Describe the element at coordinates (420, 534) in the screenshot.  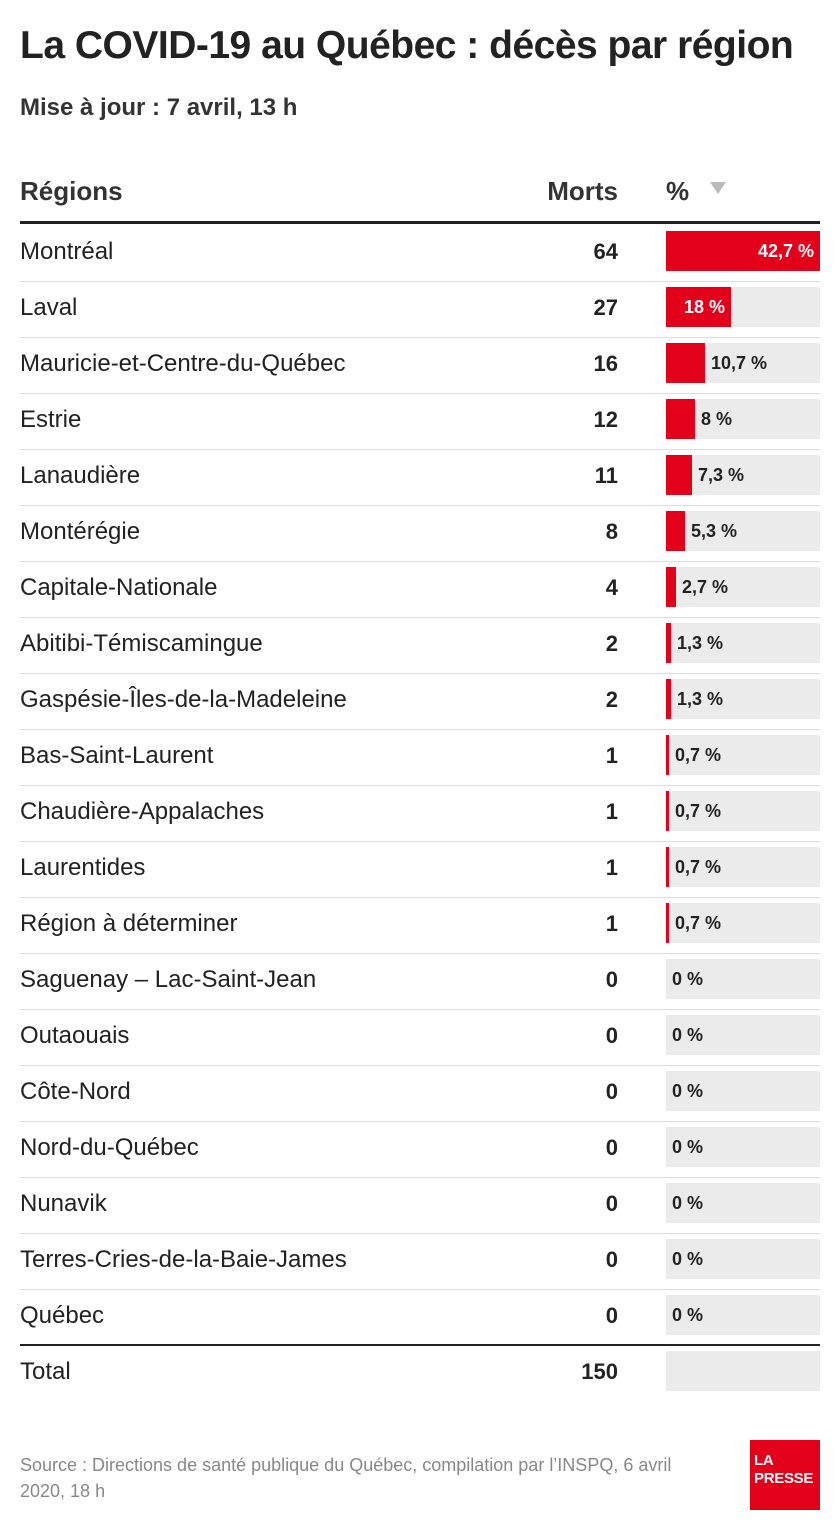
I see `table-row: Montérégie 8 5,3 %` at that location.